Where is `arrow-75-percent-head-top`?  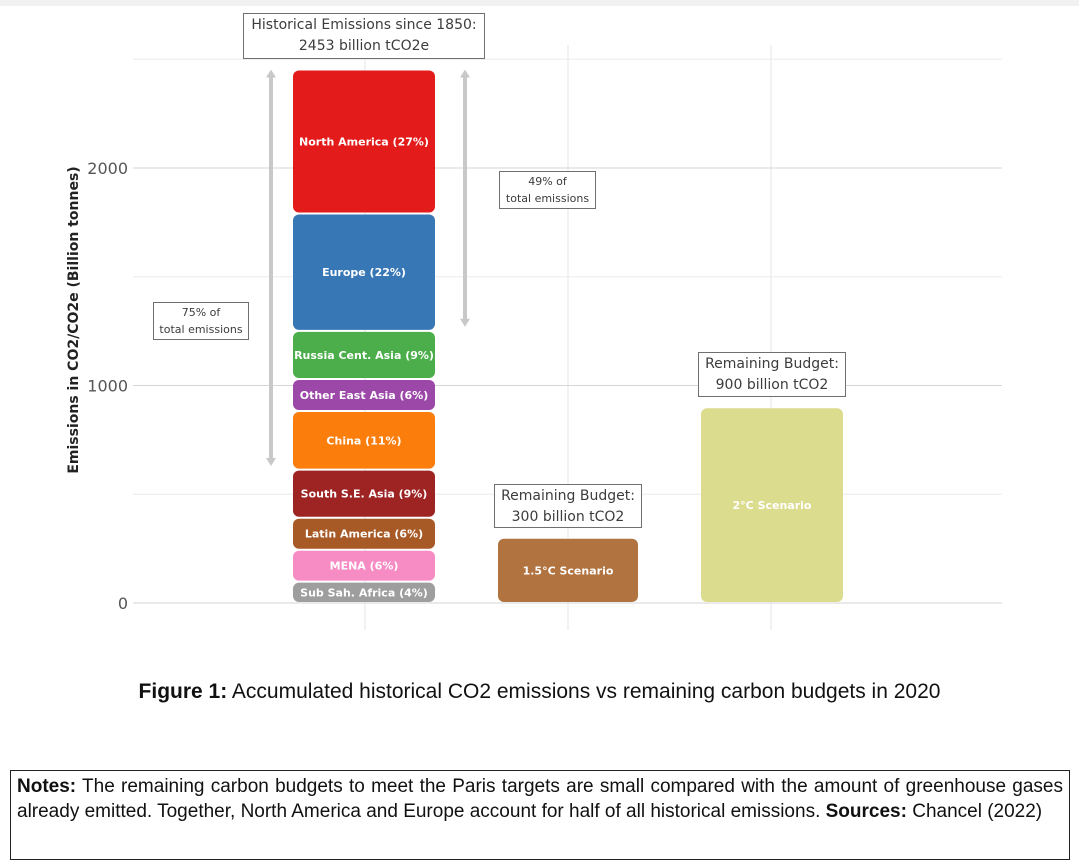
arrow-75-percent-head-top is located at coordinates (271, 73).